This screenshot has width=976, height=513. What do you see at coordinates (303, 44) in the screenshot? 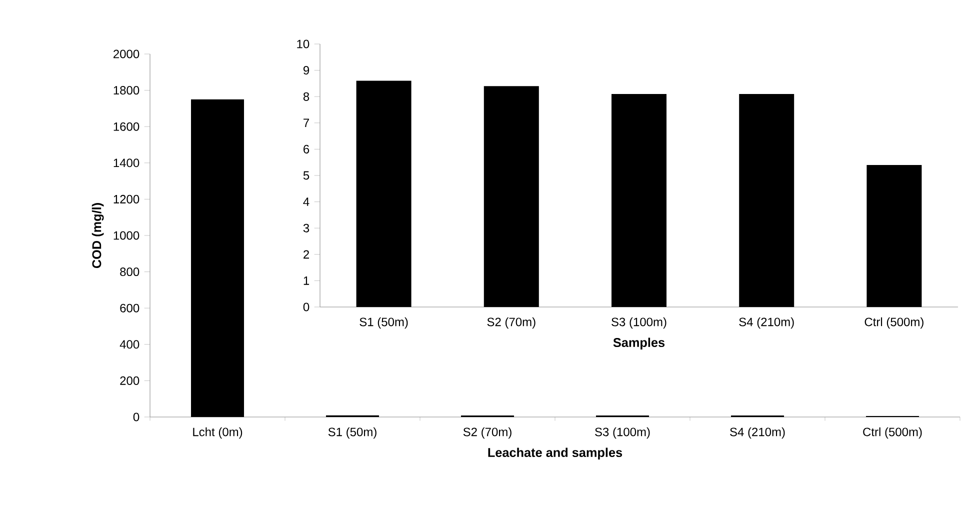
I see `y-tick-label: 10` at bounding box center [303, 44].